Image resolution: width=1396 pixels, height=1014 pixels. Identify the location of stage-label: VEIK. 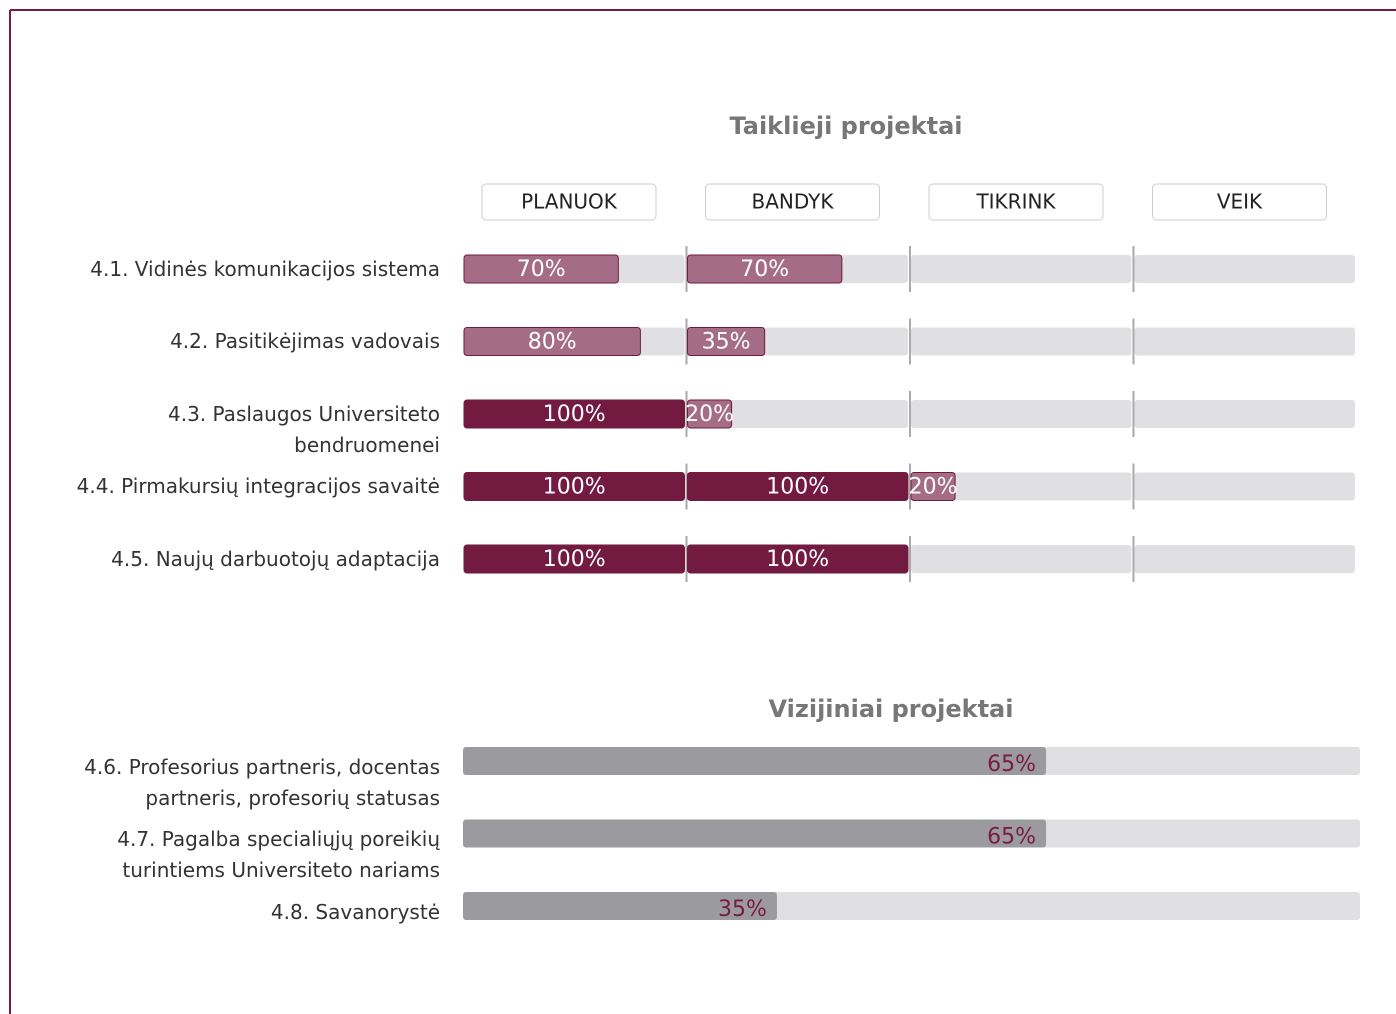
(1240, 202).